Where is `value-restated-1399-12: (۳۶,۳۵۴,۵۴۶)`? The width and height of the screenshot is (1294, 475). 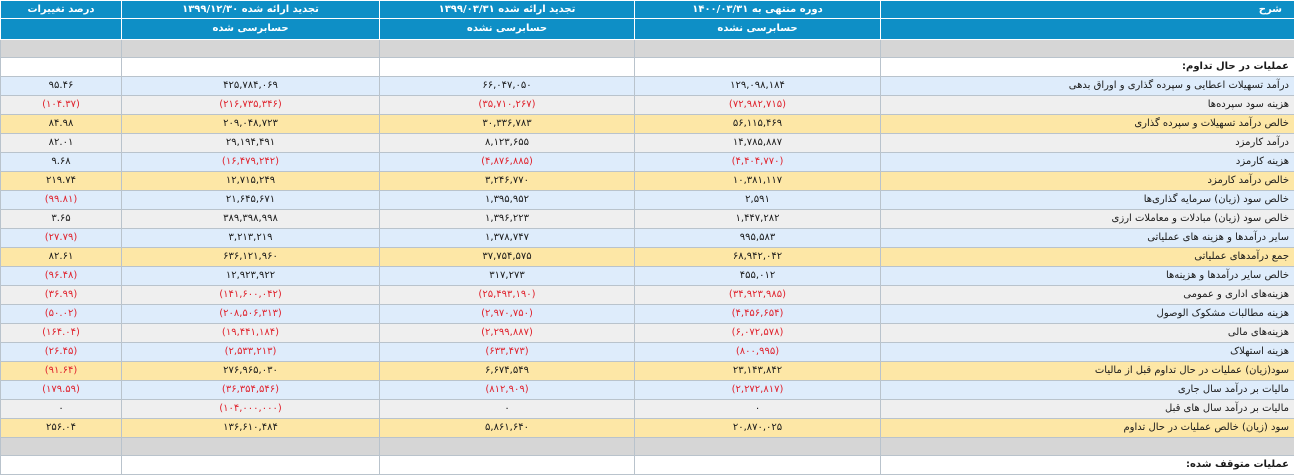
value-restated-1399-12: (۳۶,۳۵۴,۵۴۶) is located at coordinates (251, 390).